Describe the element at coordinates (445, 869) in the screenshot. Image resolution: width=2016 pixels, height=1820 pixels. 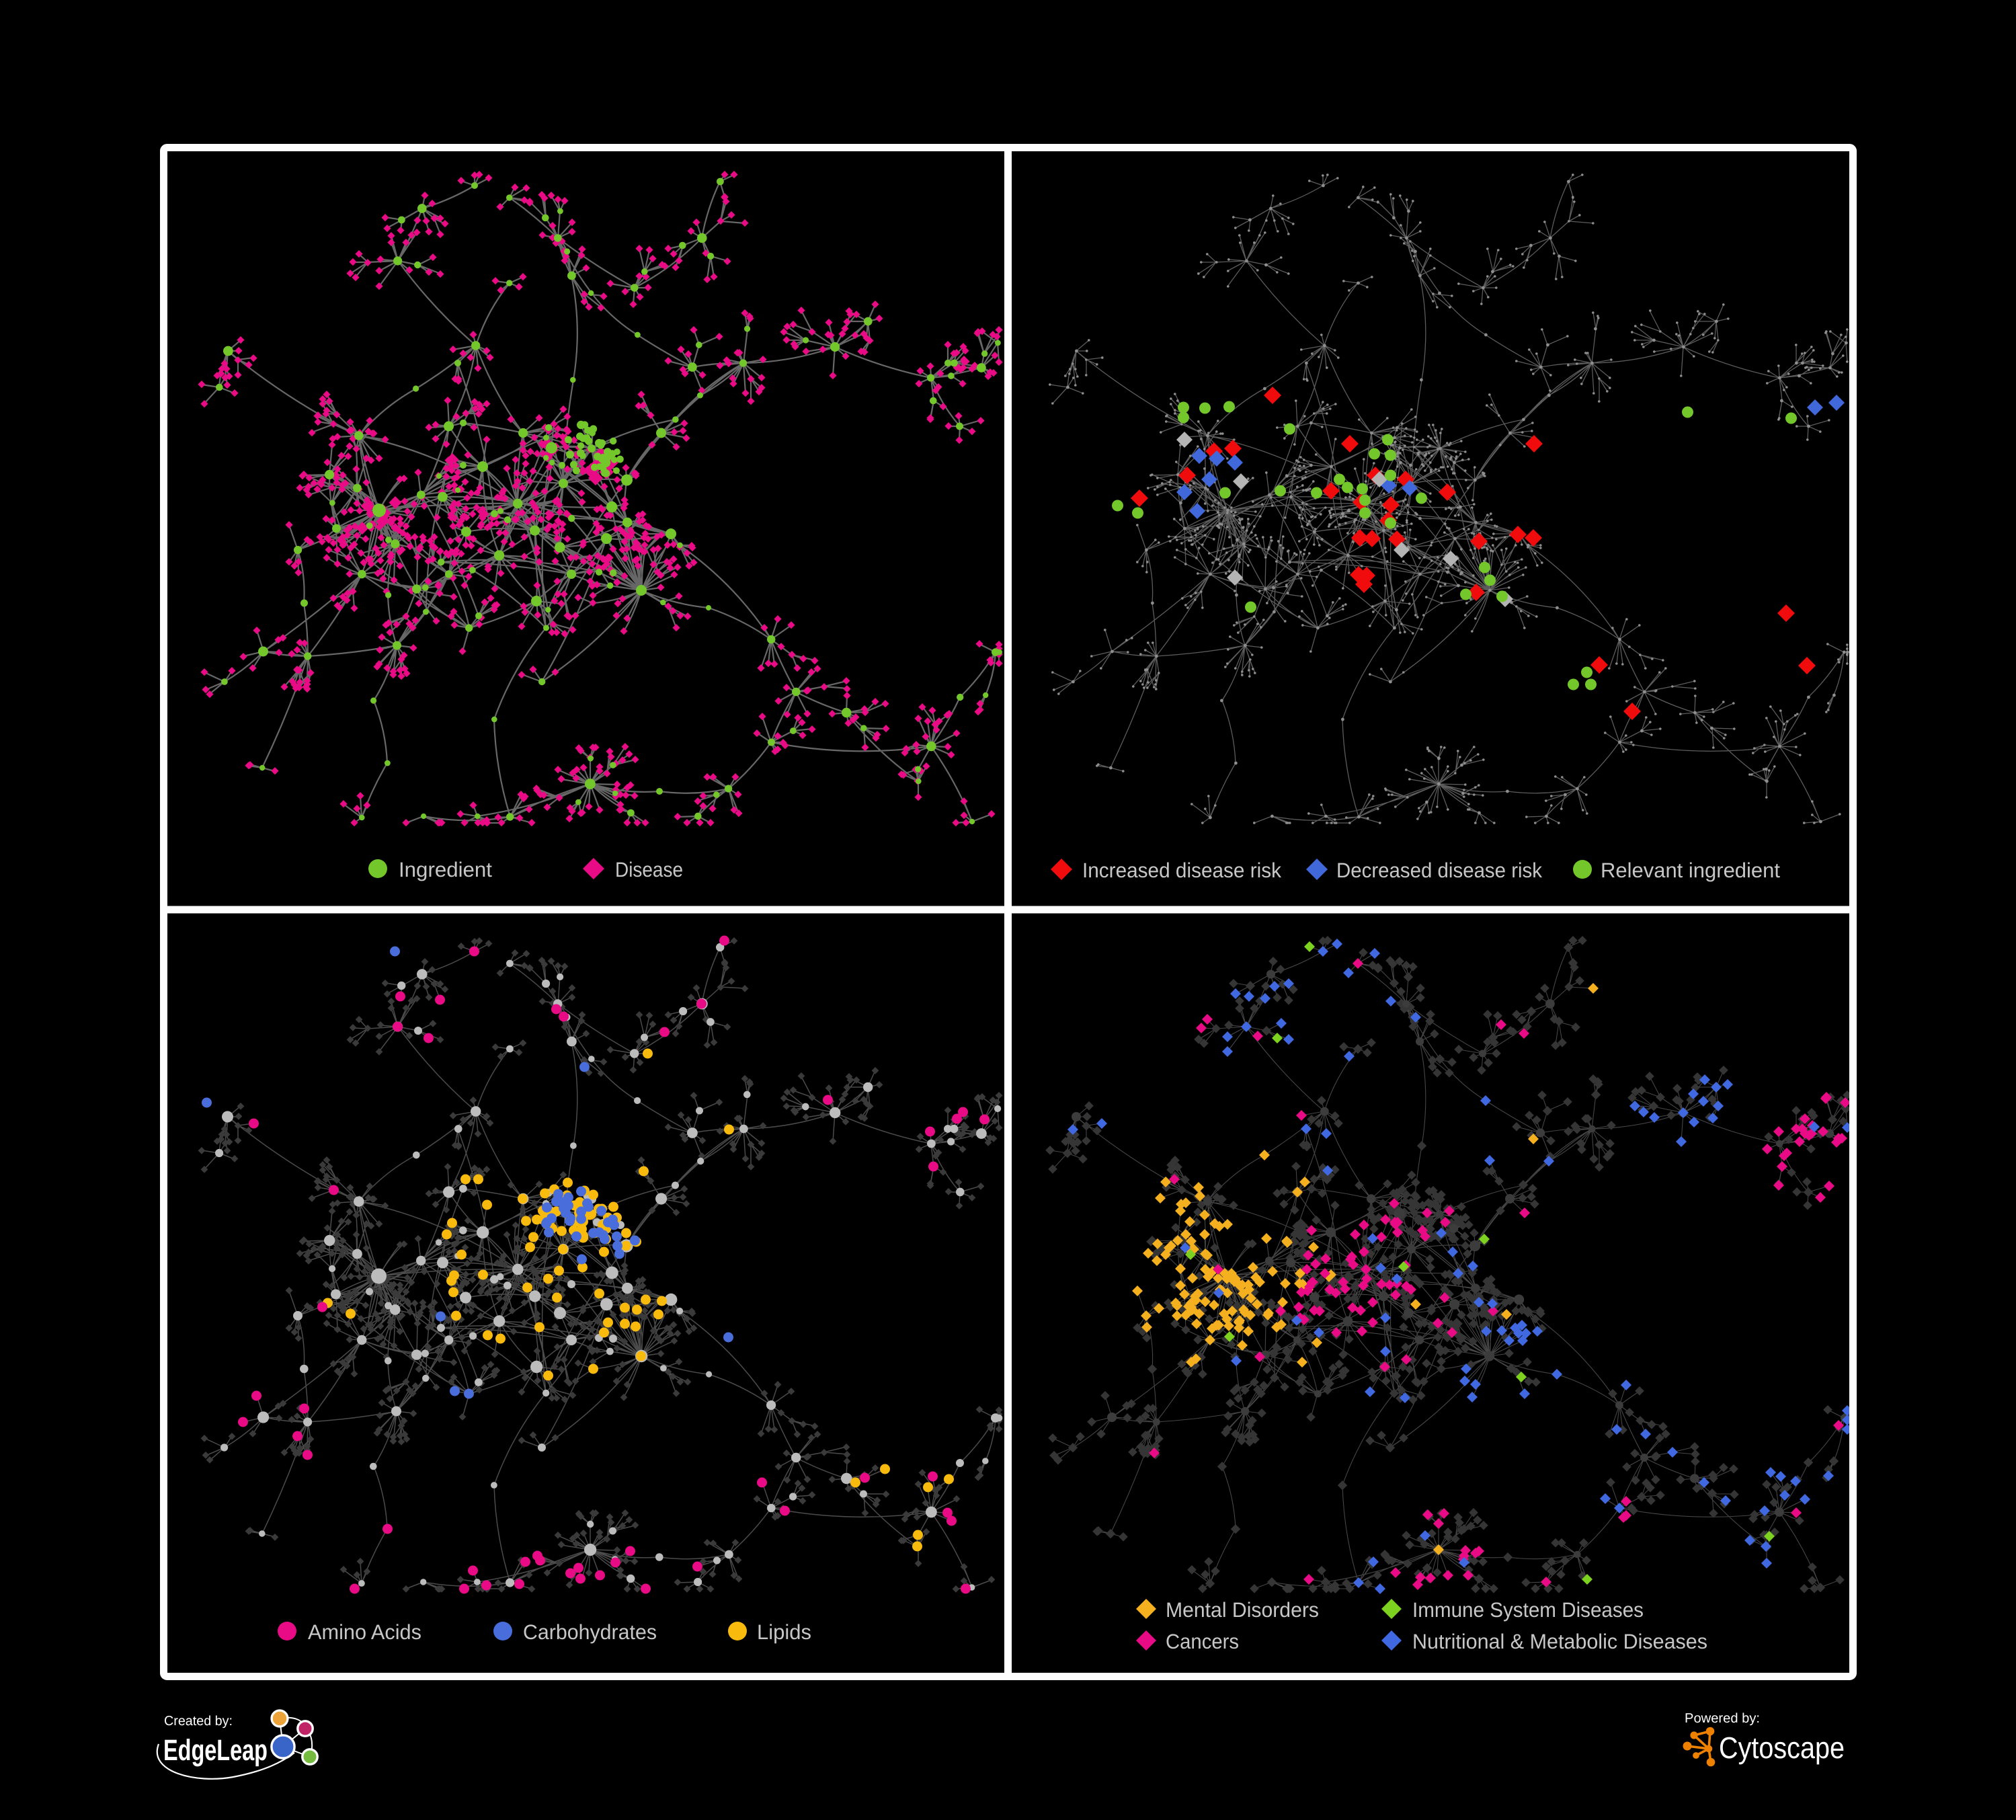
I see `svg-text: Ingredient` at that location.